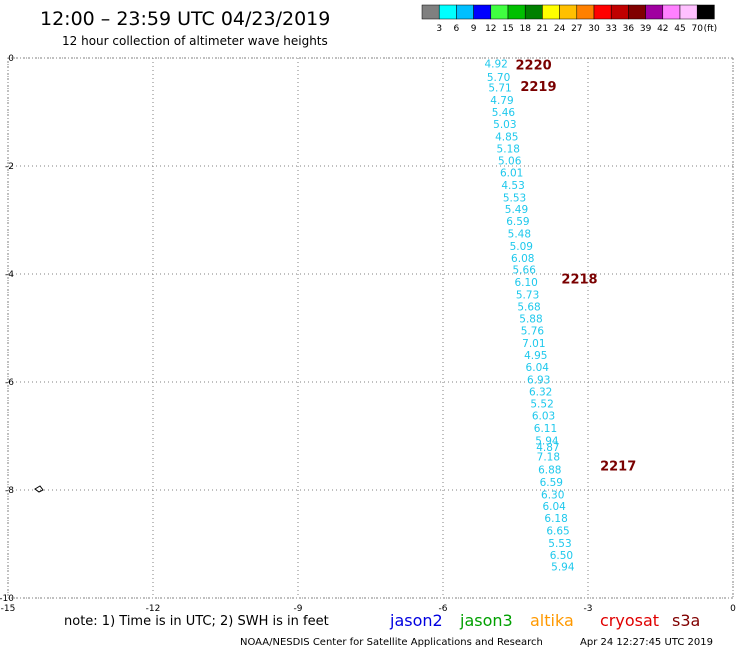  Describe the element at coordinates (594, 29) in the screenshot. I see `legend-label: 30` at that location.